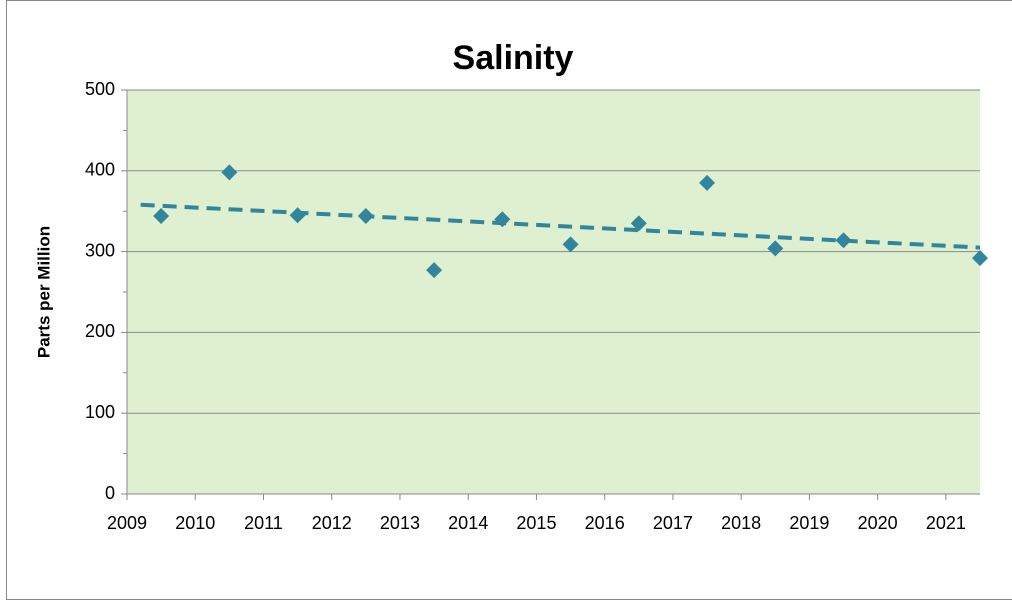 The width and height of the screenshot is (1012, 601). I want to click on y-tick-label: 0, so click(110, 493).